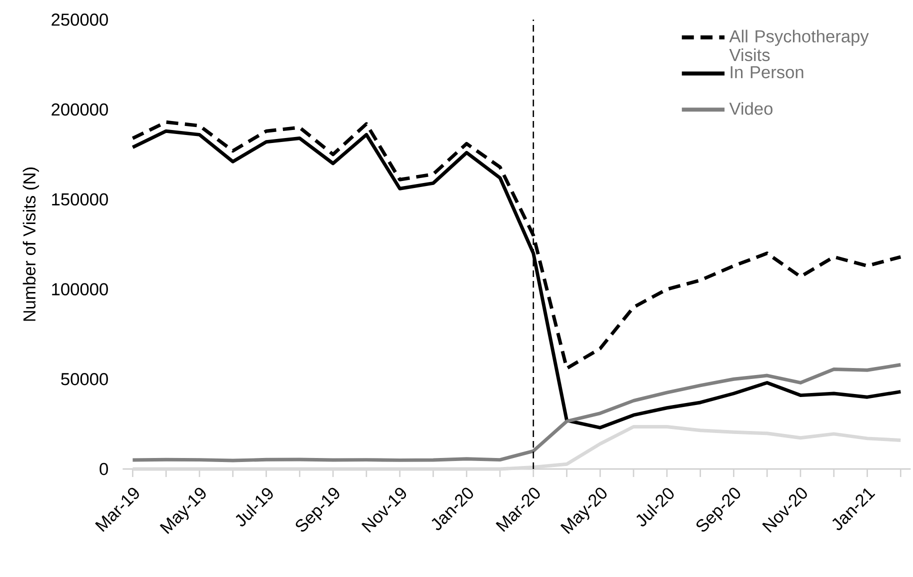 Image resolution: width=913 pixels, height=577 pixels. What do you see at coordinates (80, 109) in the screenshot?
I see `y-tick-label: 200000` at bounding box center [80, 109].